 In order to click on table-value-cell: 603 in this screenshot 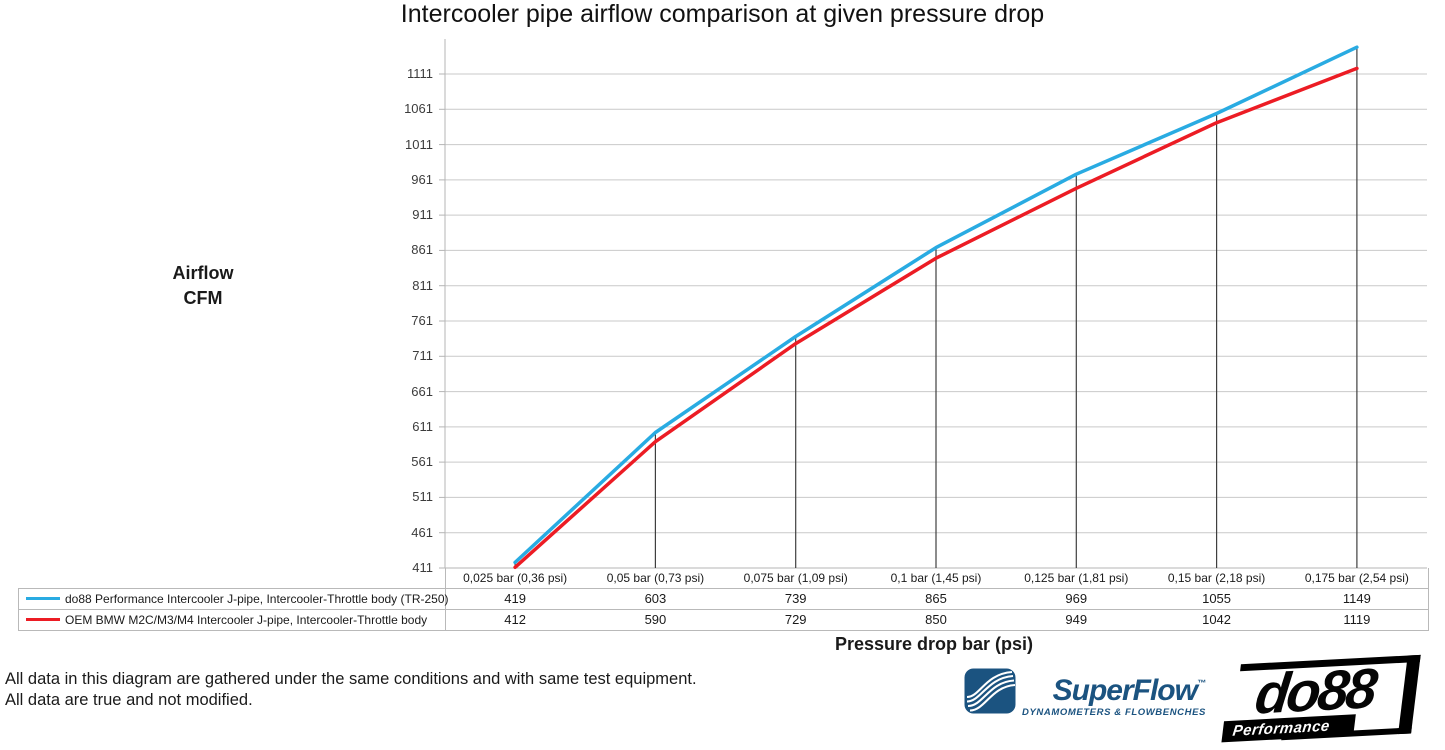, I will do `click(655, 598)`.